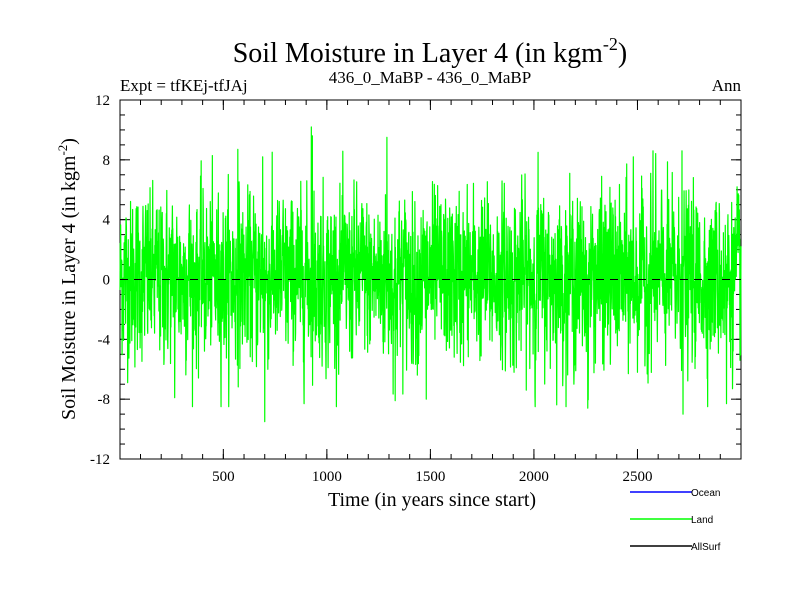  I want to click on y-axis-label-sup: -2, so click(62, 150).